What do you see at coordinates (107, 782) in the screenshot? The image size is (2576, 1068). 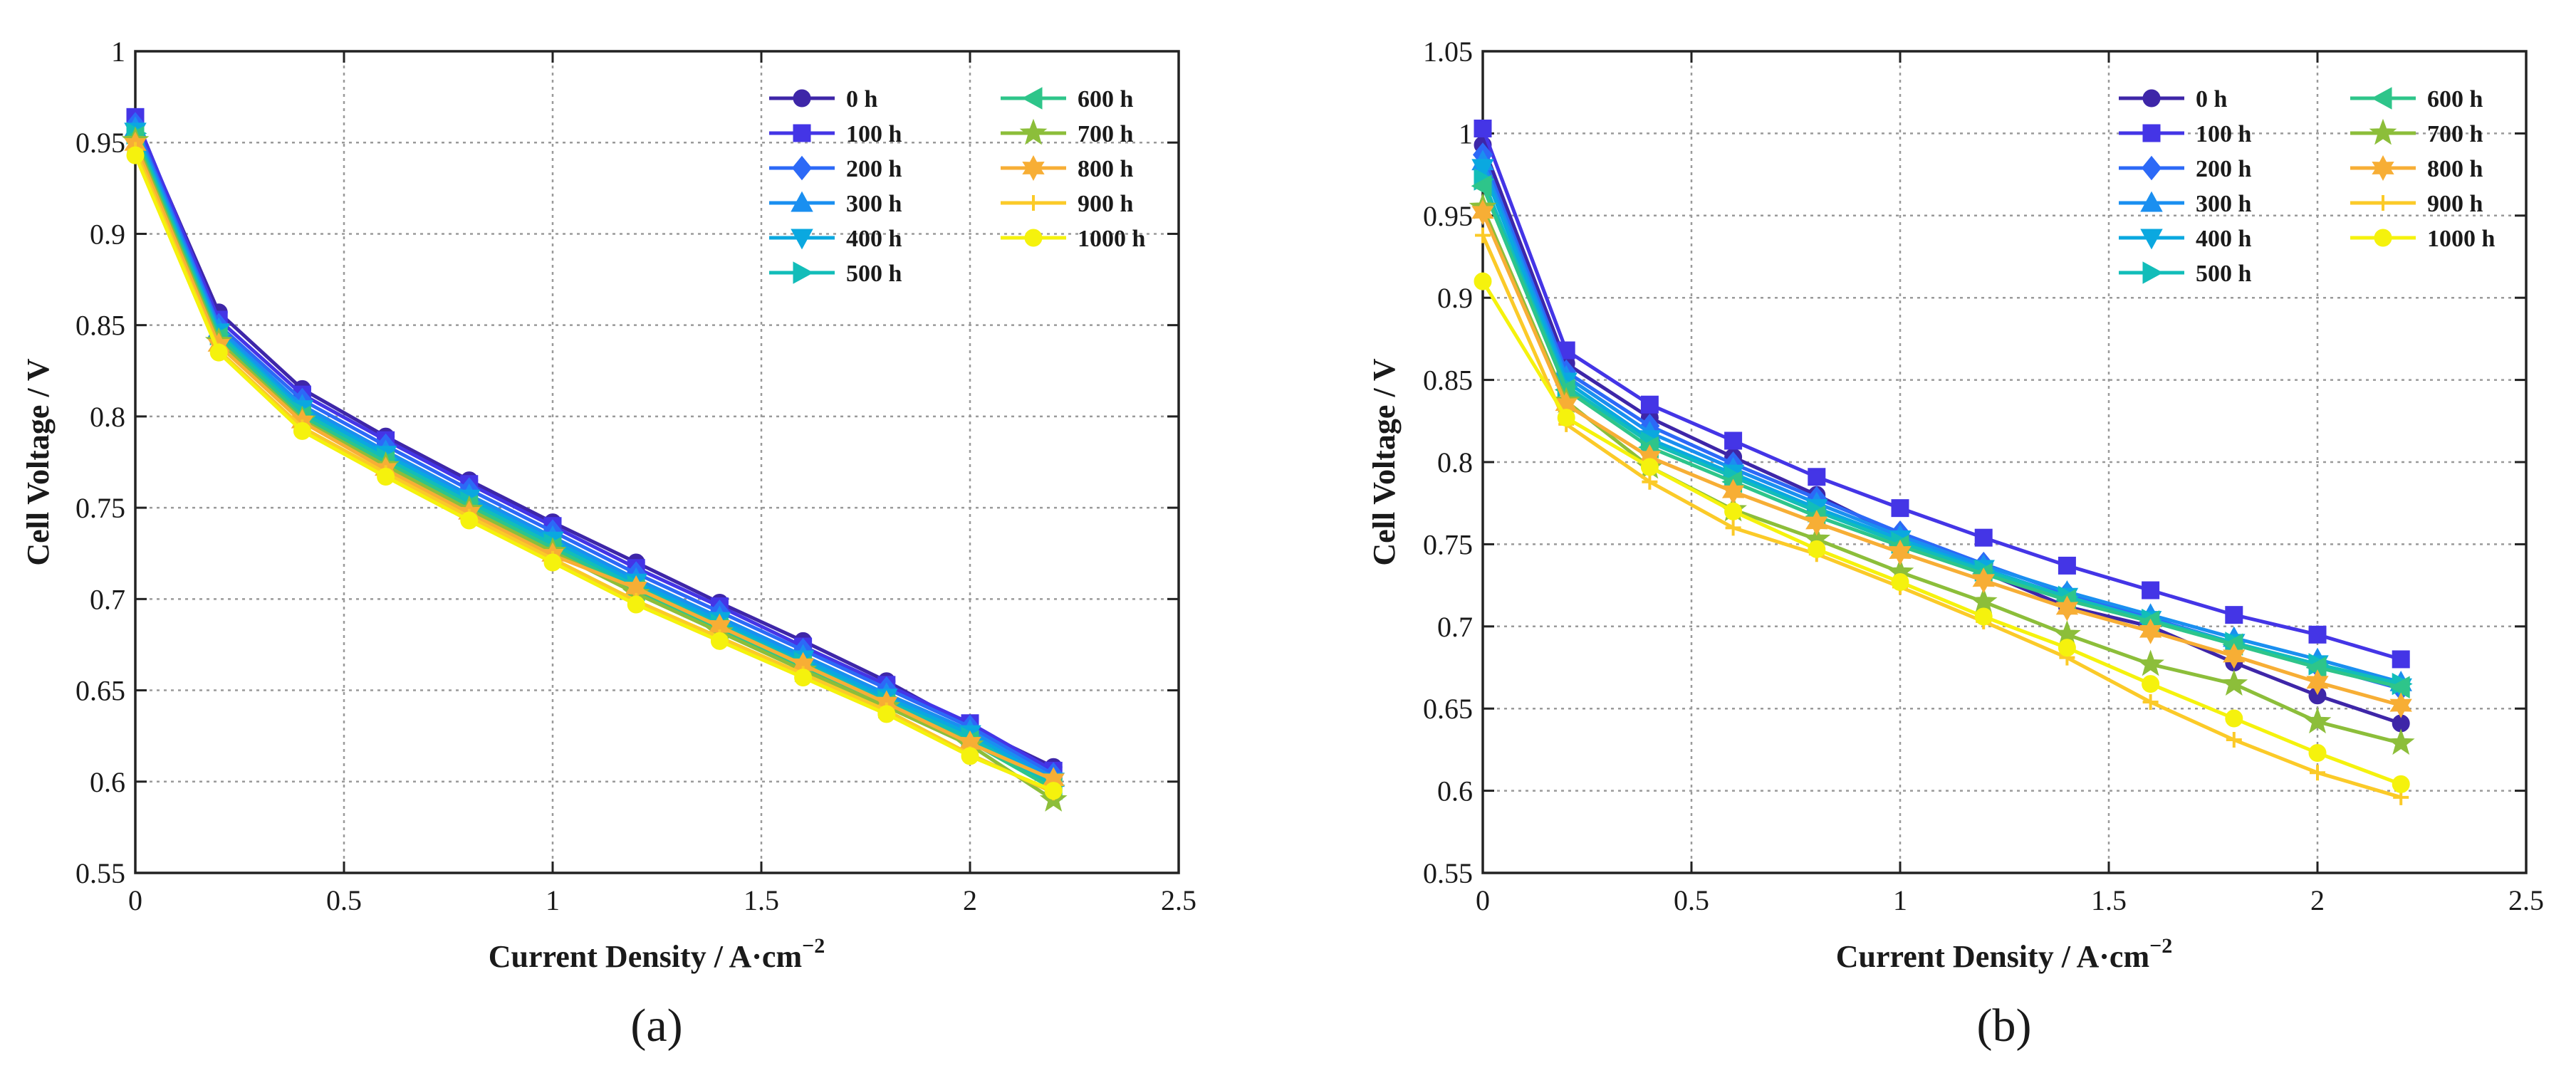 I see `y-tick-label: 0.6` at bounding box center [107, 782].